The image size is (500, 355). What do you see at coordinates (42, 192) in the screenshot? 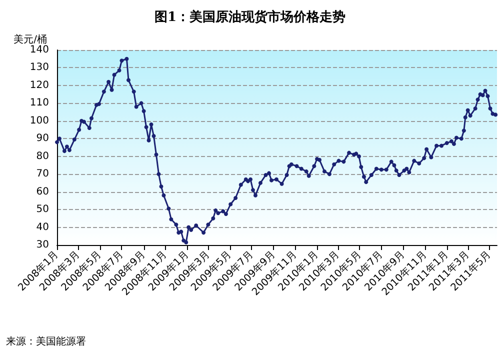
I see `y-tick-label: 60` at bounding box center [42, 192].